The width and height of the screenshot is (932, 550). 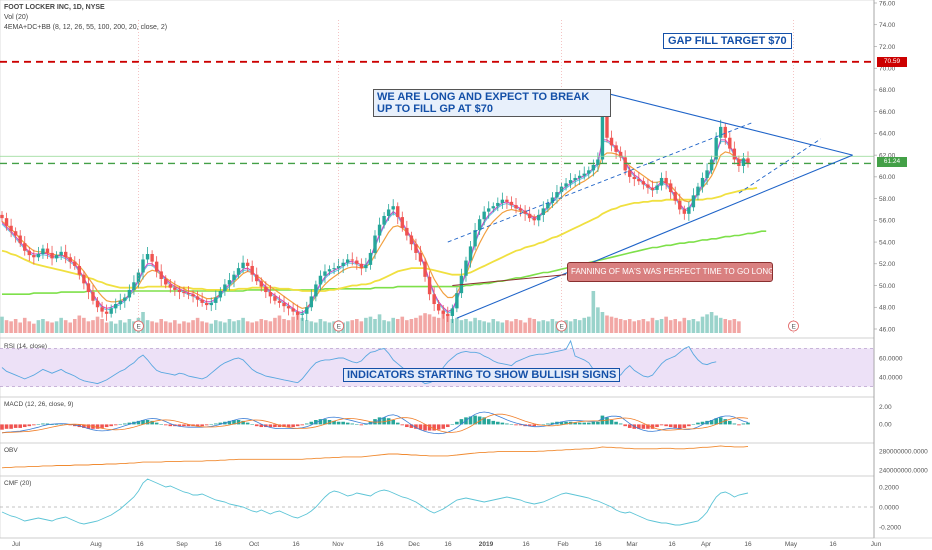 I want to click on rsi-label: RSI (14, close), so click(x=25, y=346).